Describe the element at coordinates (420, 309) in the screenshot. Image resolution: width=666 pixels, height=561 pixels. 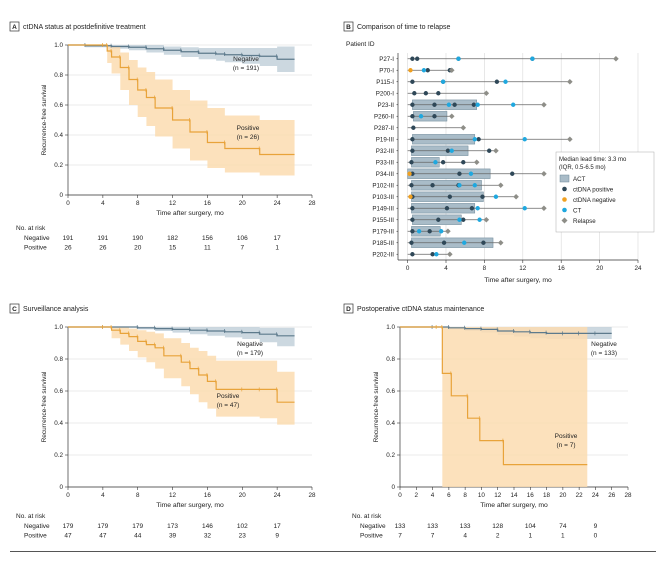
I see `panel-title: Postoperative ctDNA status maintenance` at that location.